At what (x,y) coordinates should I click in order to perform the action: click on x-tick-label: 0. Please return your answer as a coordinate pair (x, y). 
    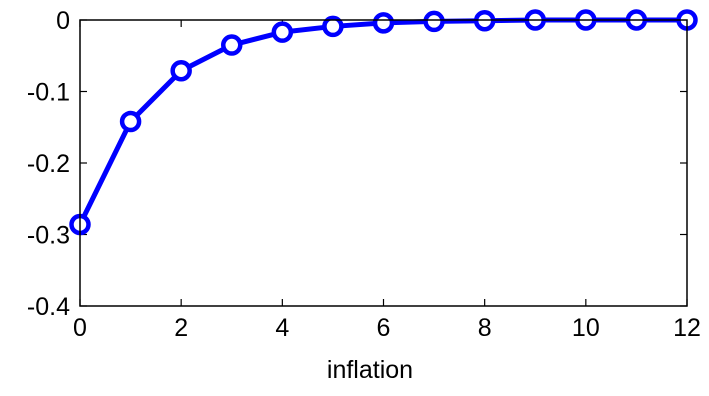
    Looking at the image, I should click on (80, 328).